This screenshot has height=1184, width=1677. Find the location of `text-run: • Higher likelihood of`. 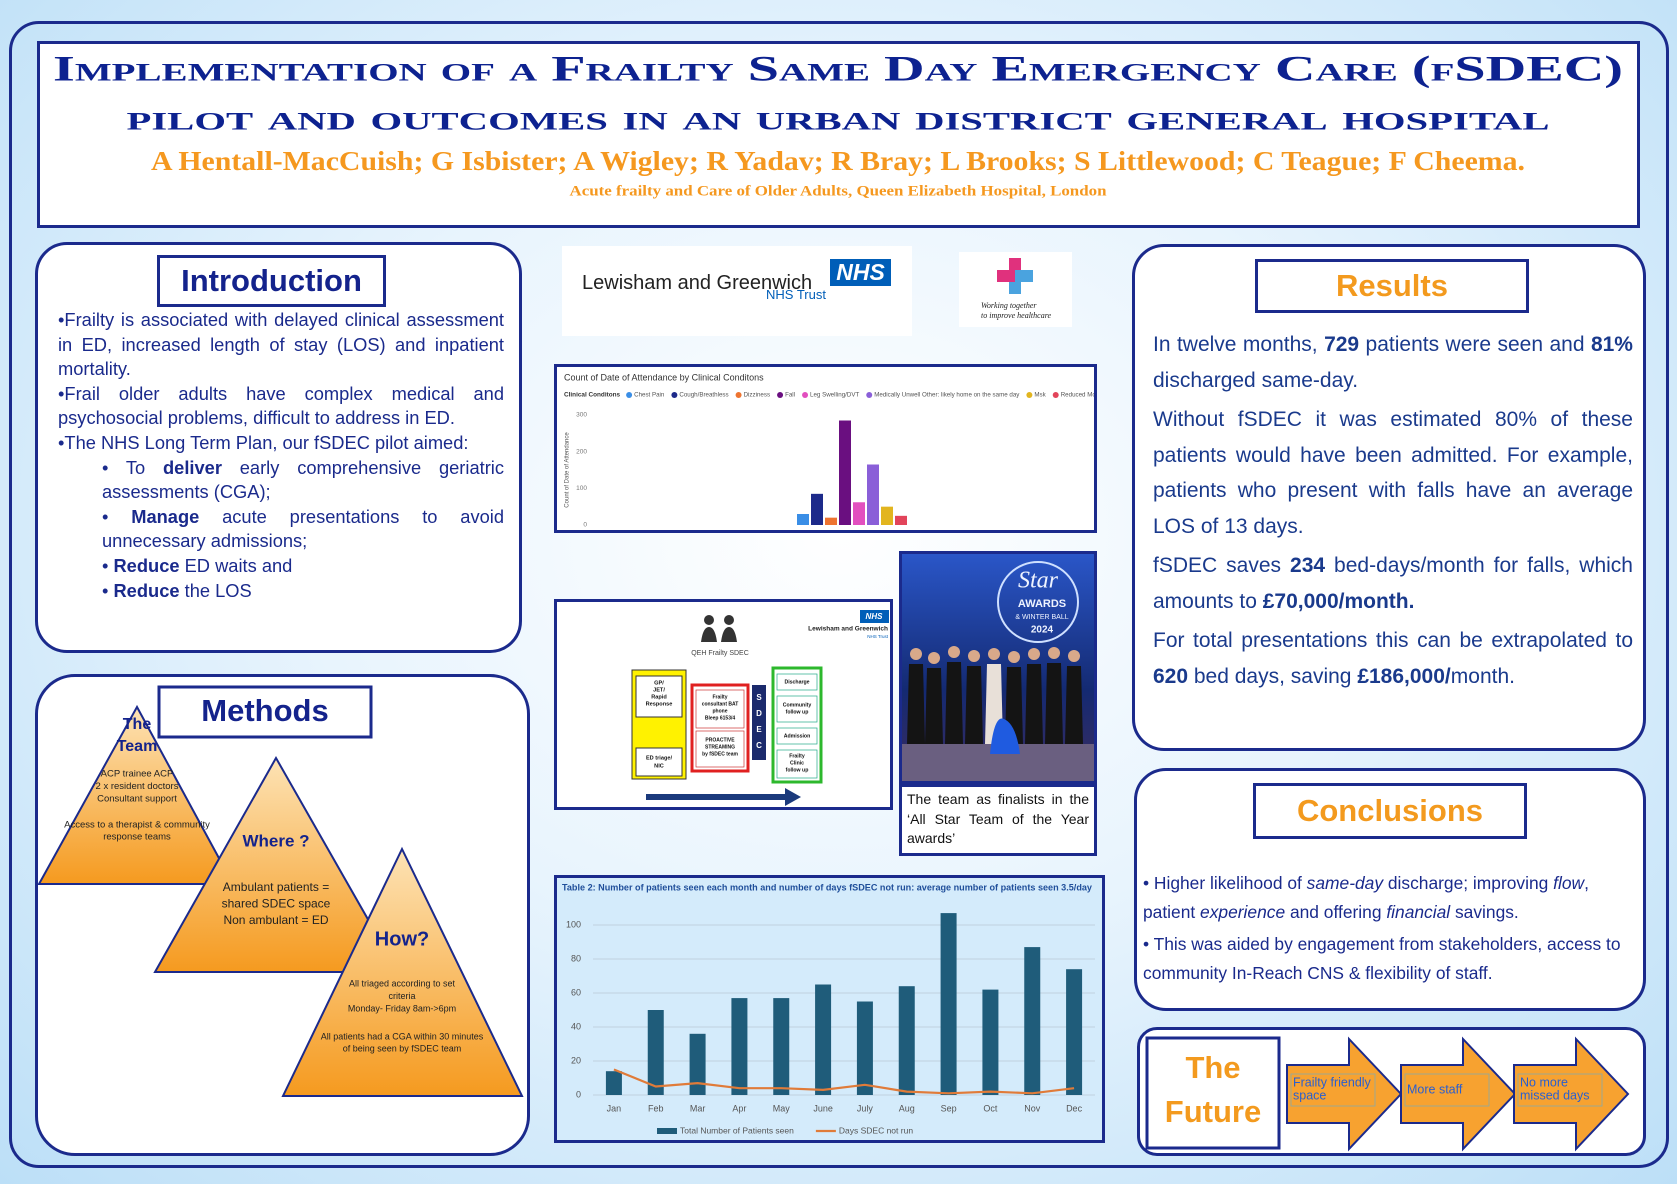

text-run: • Higher likelihood of is located at coordinates (1225, 883).